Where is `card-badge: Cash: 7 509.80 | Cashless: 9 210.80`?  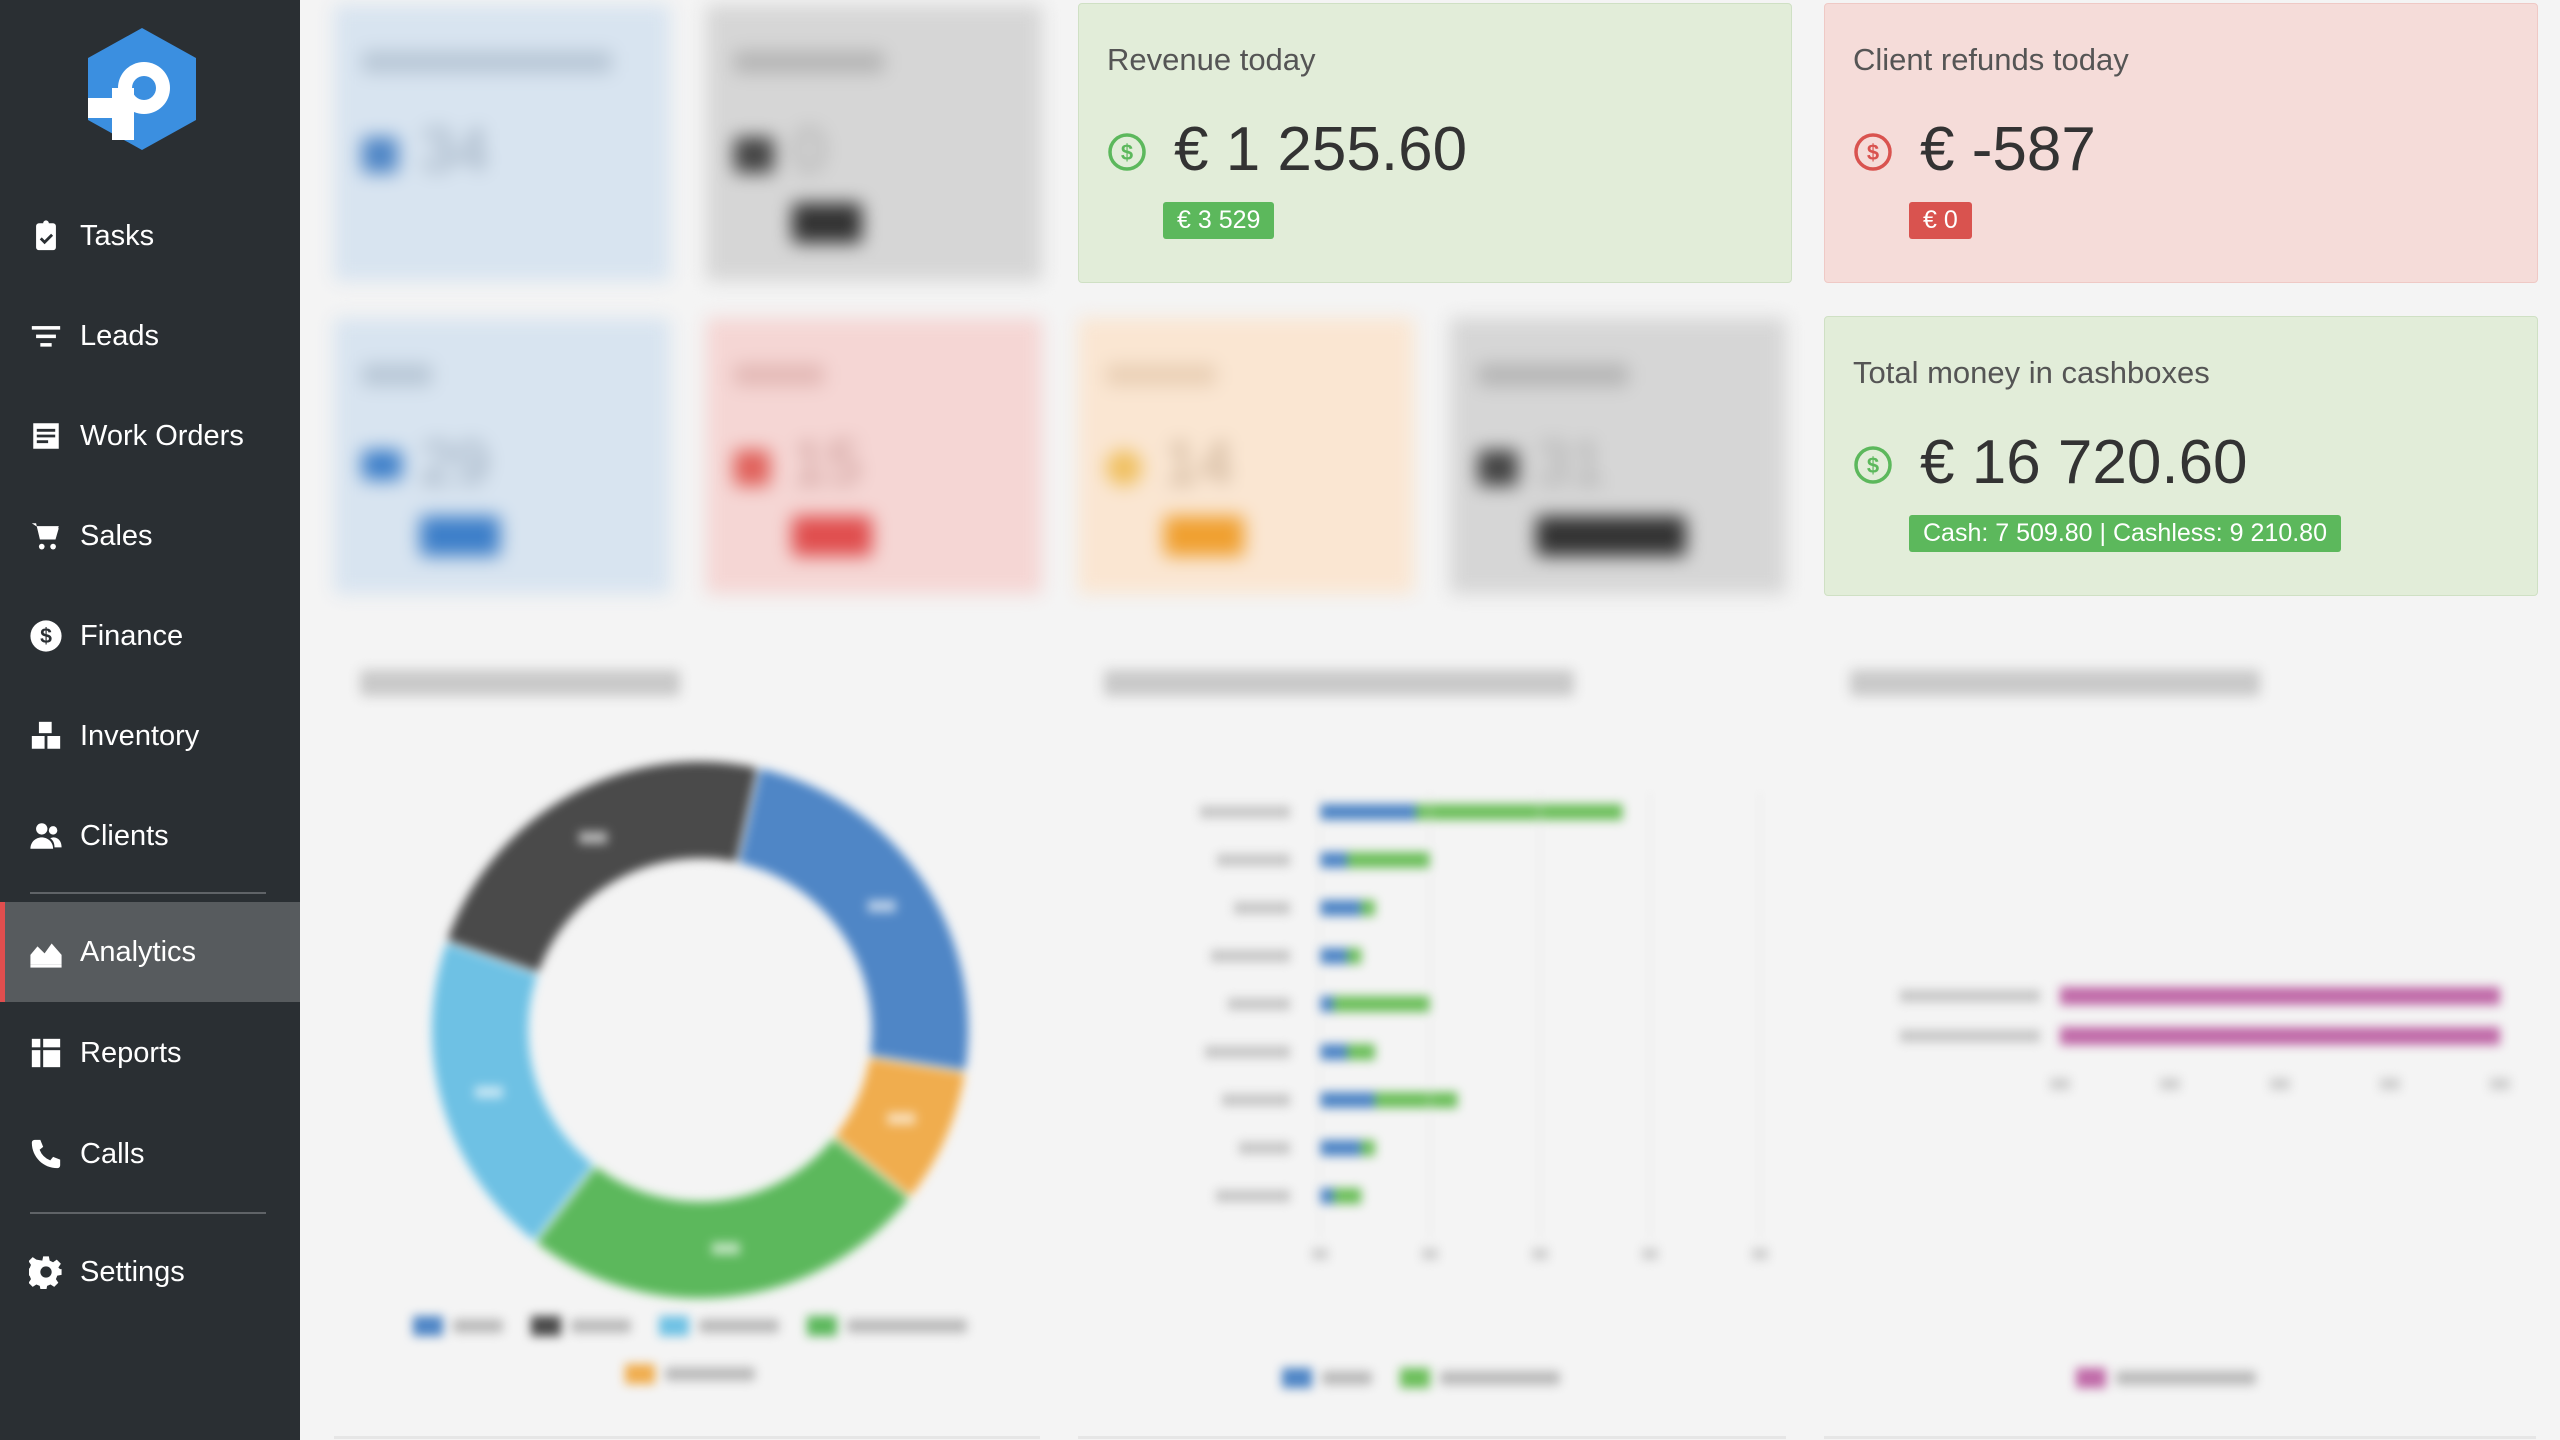
card-badge: Cash: 7 509.80 | Cashless: 9 210.80 is located at coordinates (2125, 533).